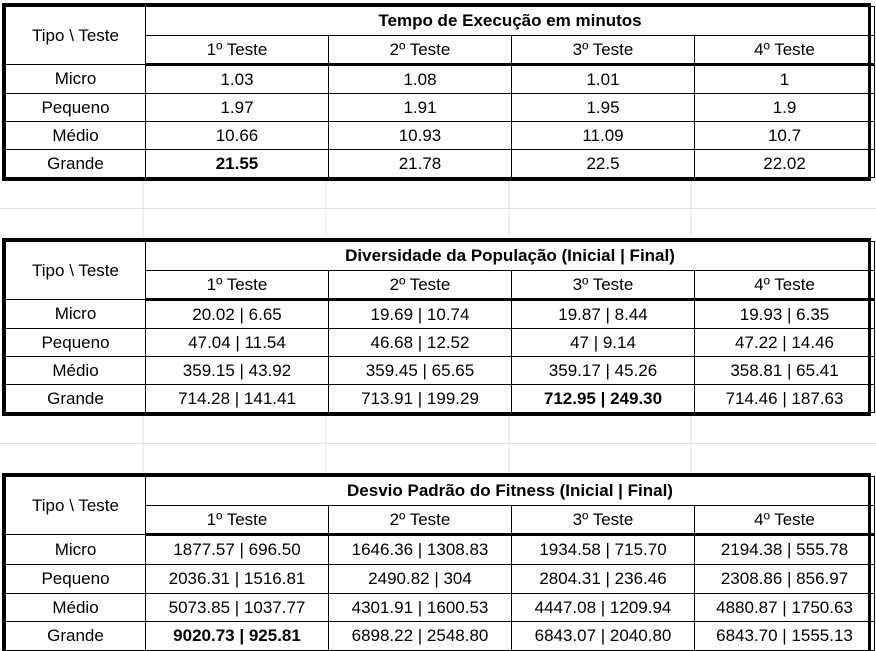 This screenshot has height=651, width=876. What do you see at coordinates (420, 607) in the screenshot?
I see `table-cell: 4301.91 | 1600.53` at bounding box center [420, 607].